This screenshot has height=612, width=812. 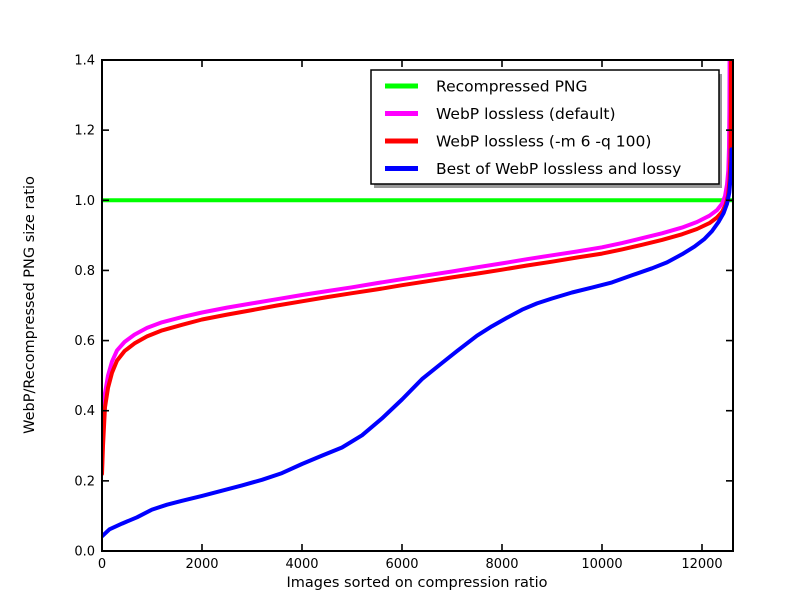 I want to click on x-tick-label: 0, so click(x=102, y=564).